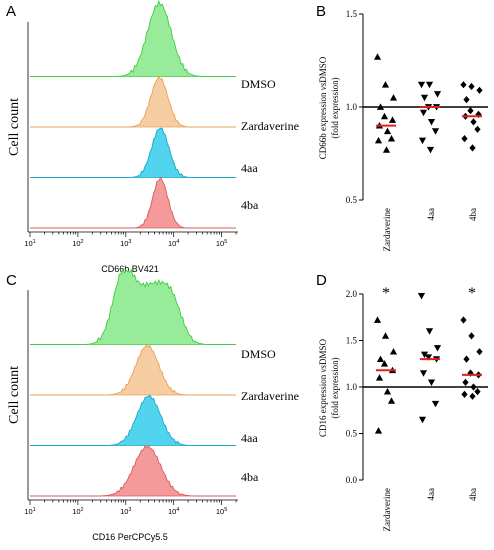 Image resolution: width=494 pixels, height=550 pixels. What do you see at coordinates (133, 369) in the screenshot?
I see `histogram-fill-zardaverine` at bounding box center [133, 369].